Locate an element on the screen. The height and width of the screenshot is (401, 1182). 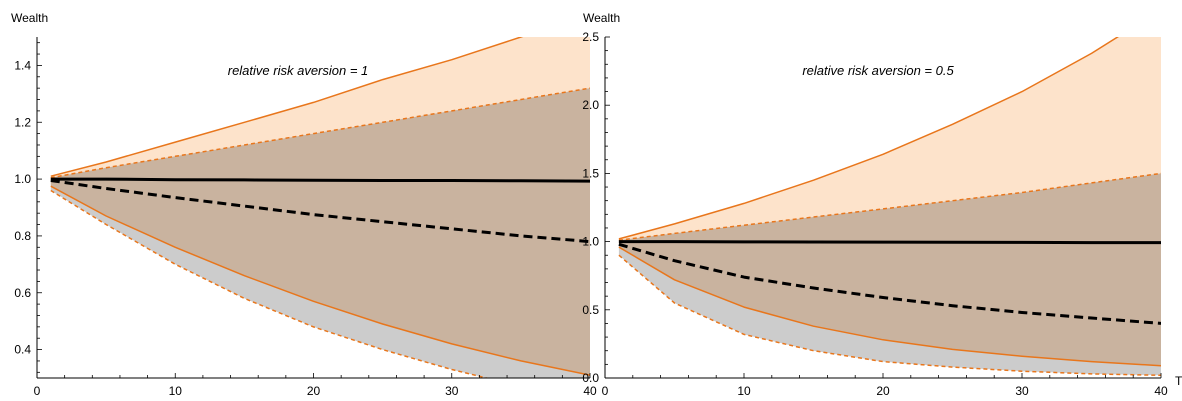
y-tick-label: 0.6 is located at coordinates (22, 293).